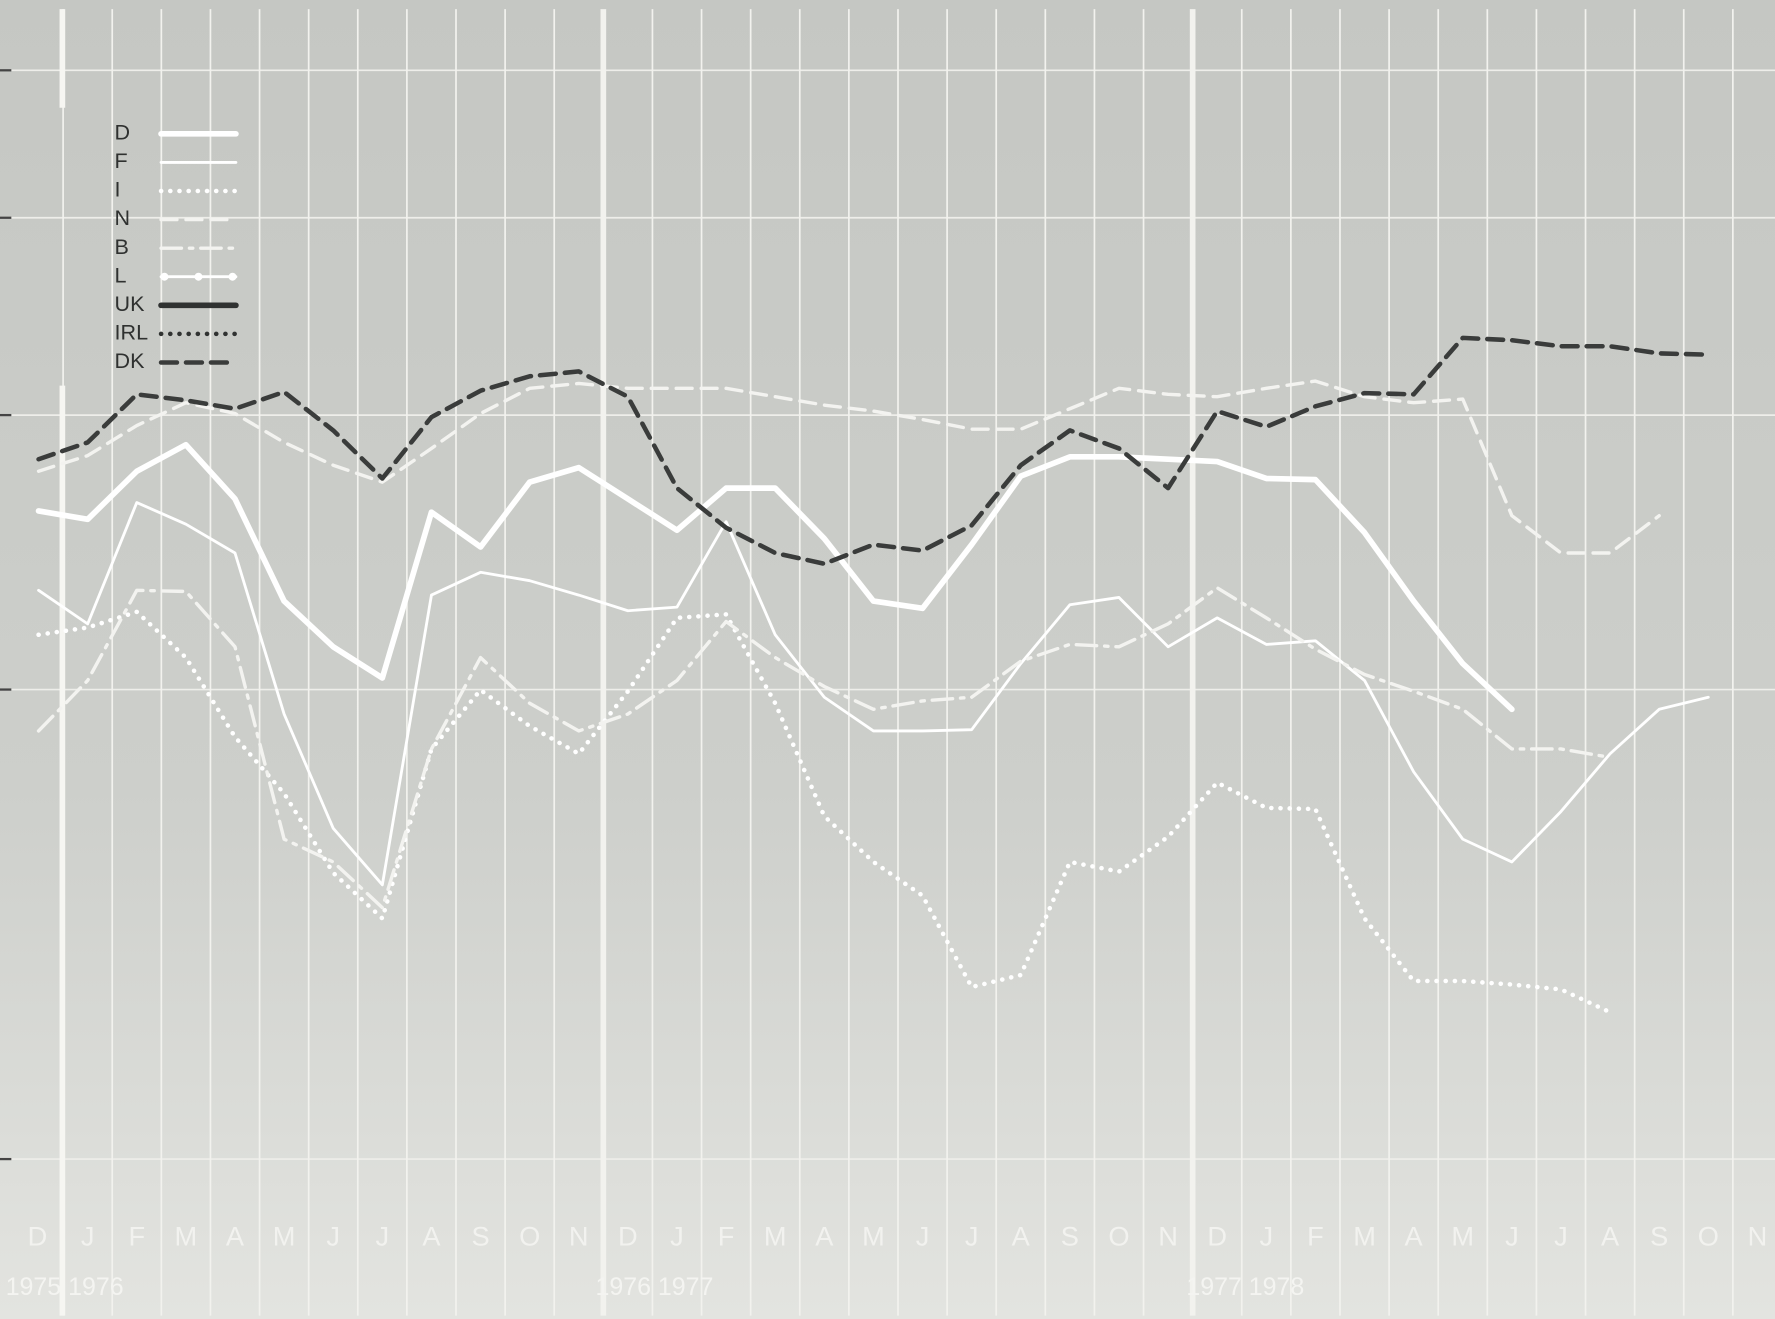 The width and height of the screenshot is (1775, 1319). What do you see at coordinates (1245, 1287) in the screenshot?
I see `year-label: 1977 1978` at bounding box center [1245, 1287].